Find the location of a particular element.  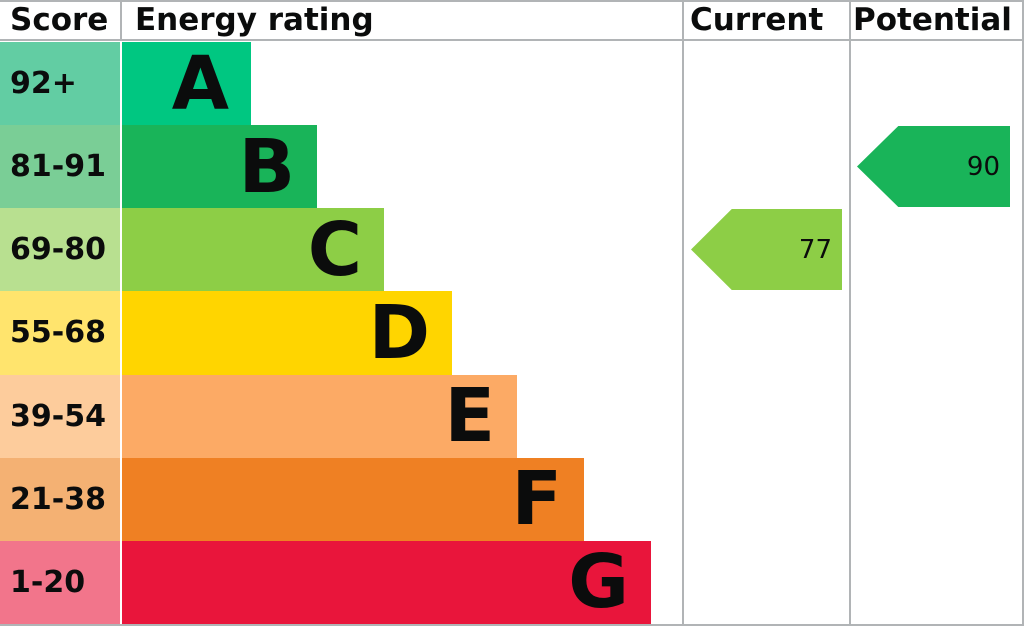

band-row-a: 92+ A is located at coordinates (512, 83).